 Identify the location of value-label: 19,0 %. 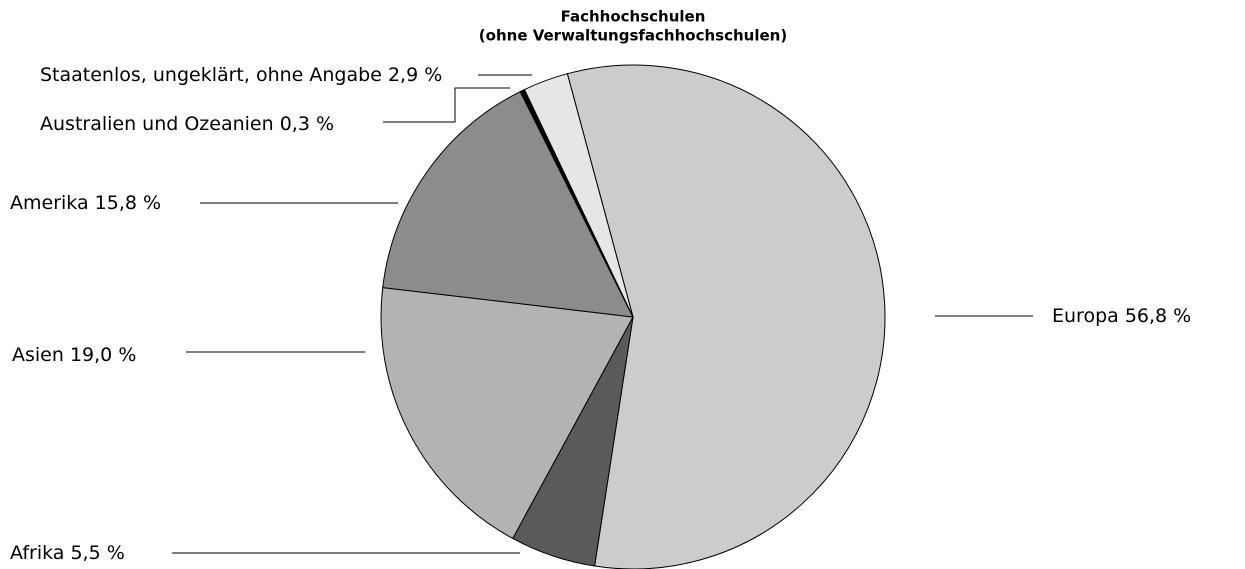
(103, 355).